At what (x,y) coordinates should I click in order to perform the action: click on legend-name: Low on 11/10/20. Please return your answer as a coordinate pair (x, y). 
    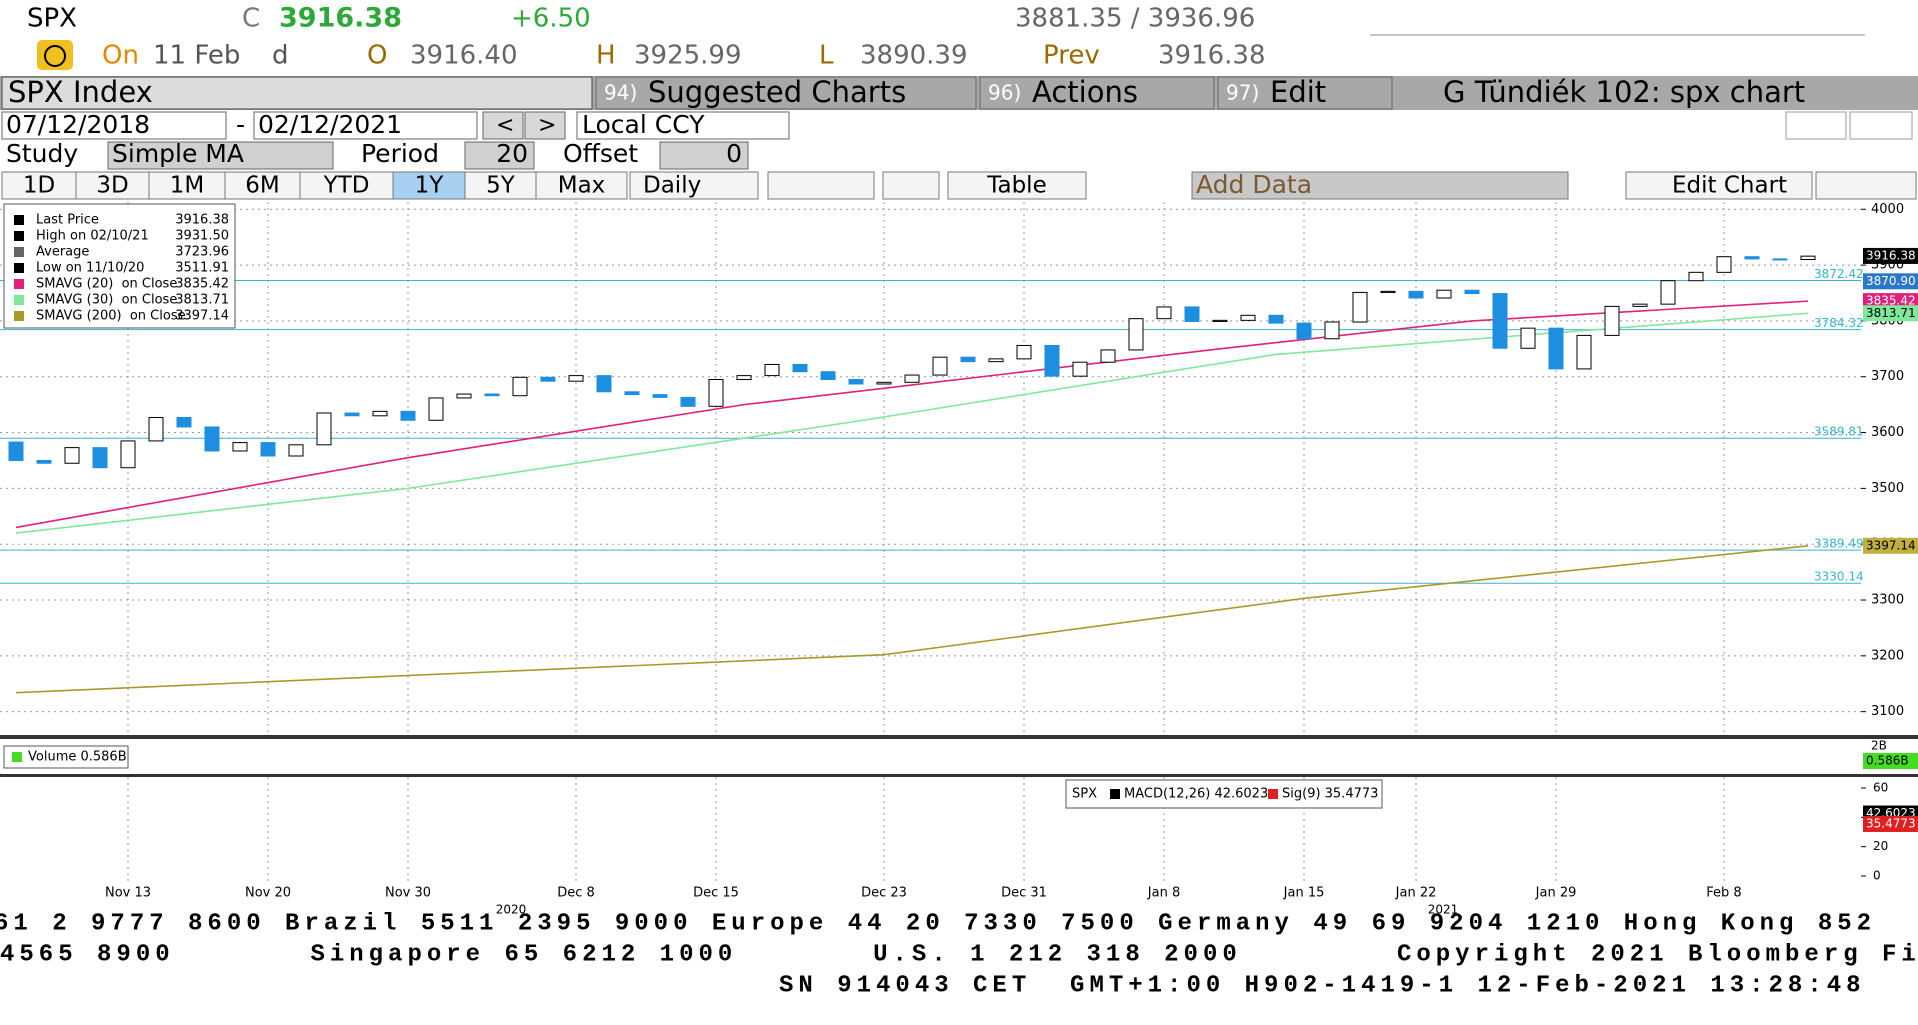
    Looking at the image, I should click on (90, 268).